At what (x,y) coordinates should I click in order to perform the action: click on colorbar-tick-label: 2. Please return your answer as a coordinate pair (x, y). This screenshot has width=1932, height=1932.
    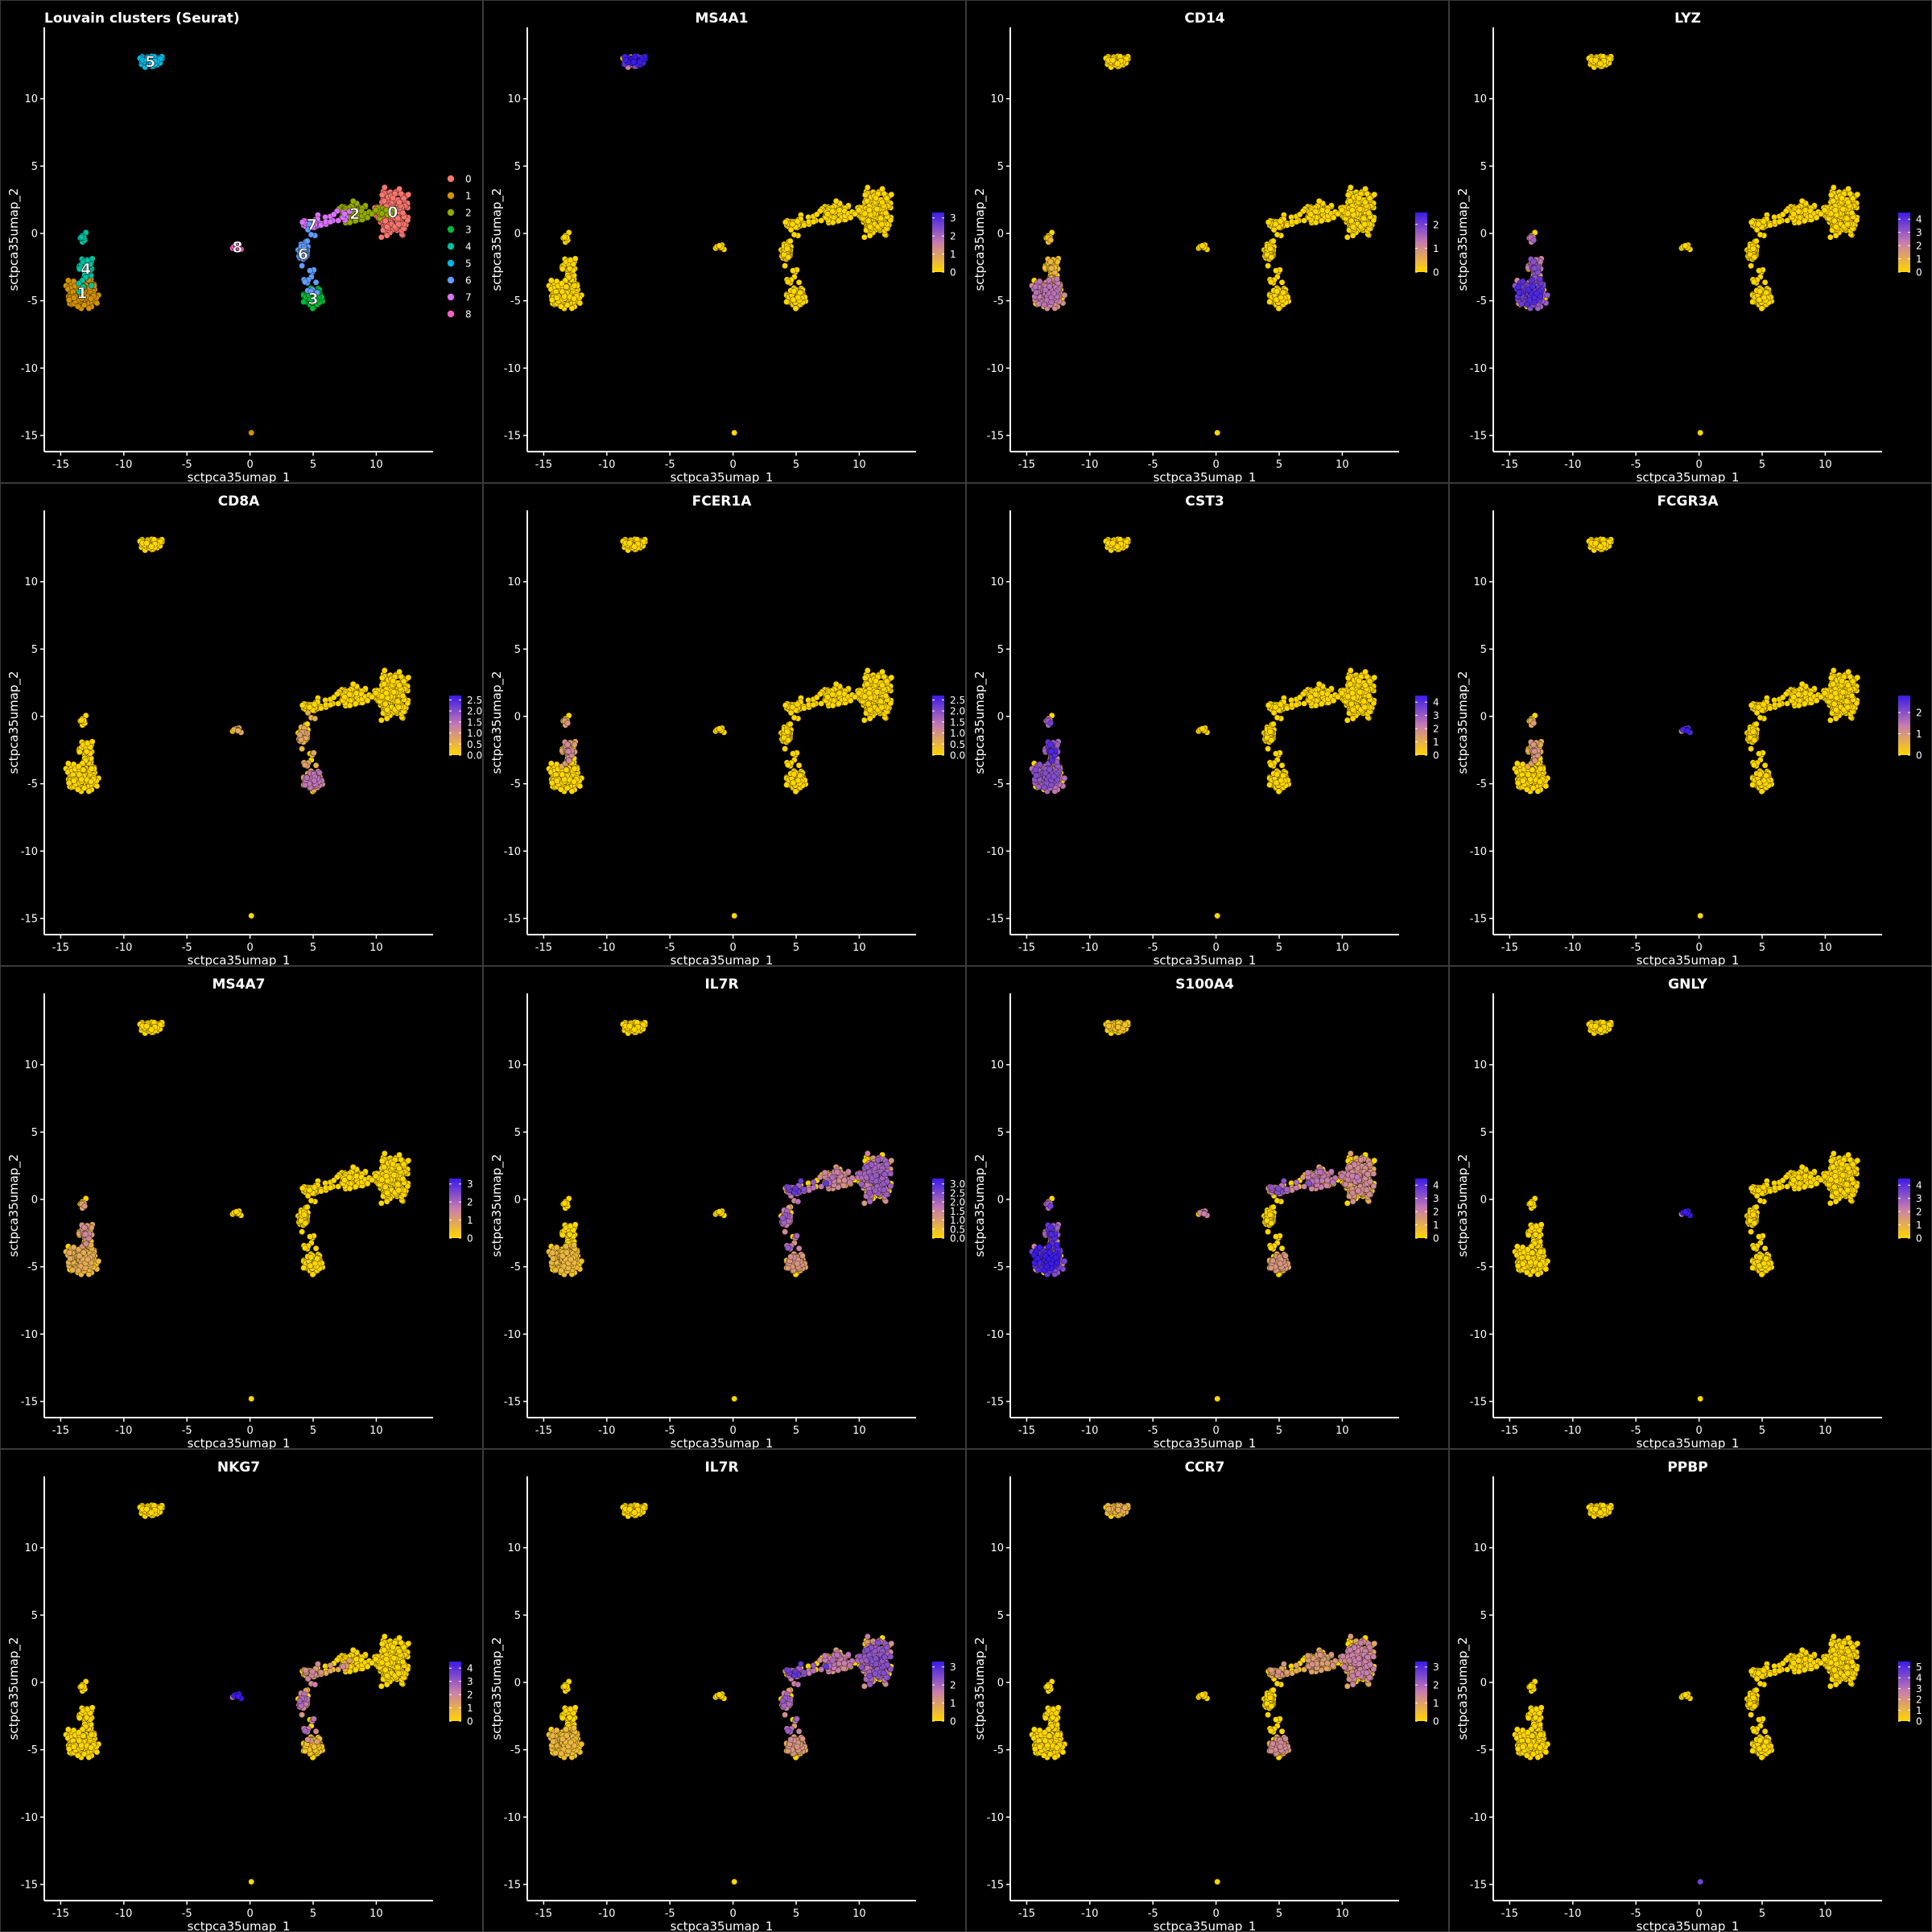
    Looking at the image, I should click on (1436, 224).